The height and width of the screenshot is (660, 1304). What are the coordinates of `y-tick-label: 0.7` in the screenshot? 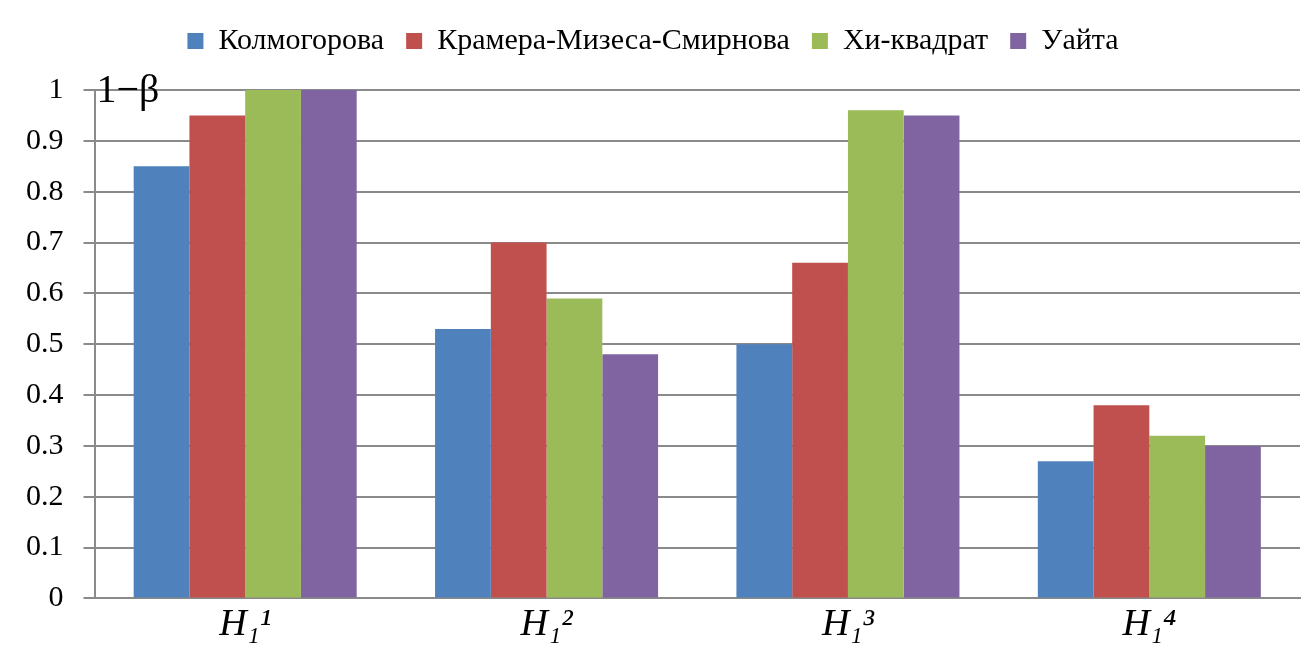 It's located at (45, 240).